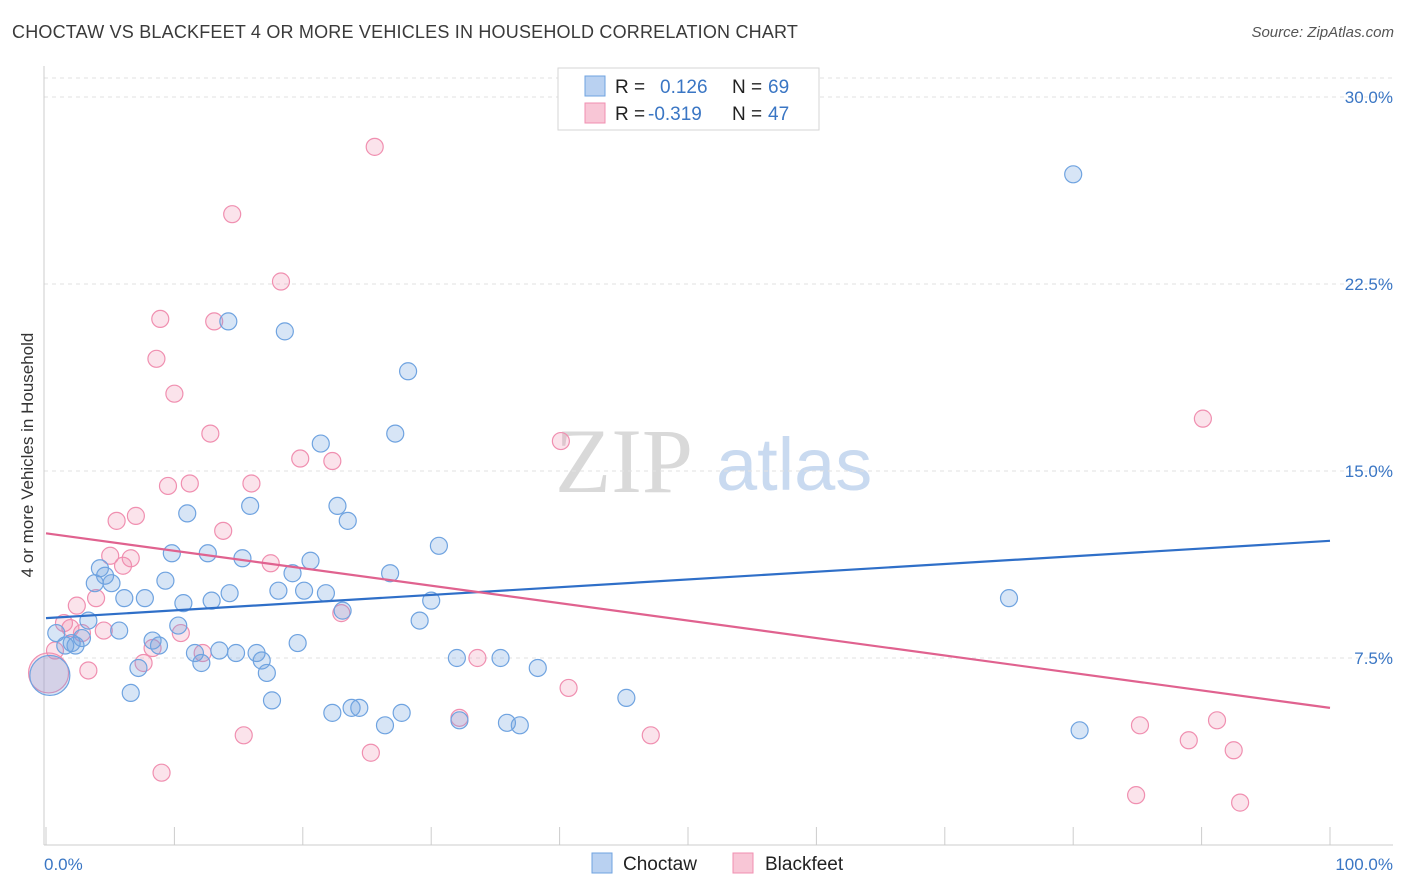  Describe the element at coordinates (717, 863) in the screenshot. I see `series-legend: Choctaw Blackfeet` at that location.